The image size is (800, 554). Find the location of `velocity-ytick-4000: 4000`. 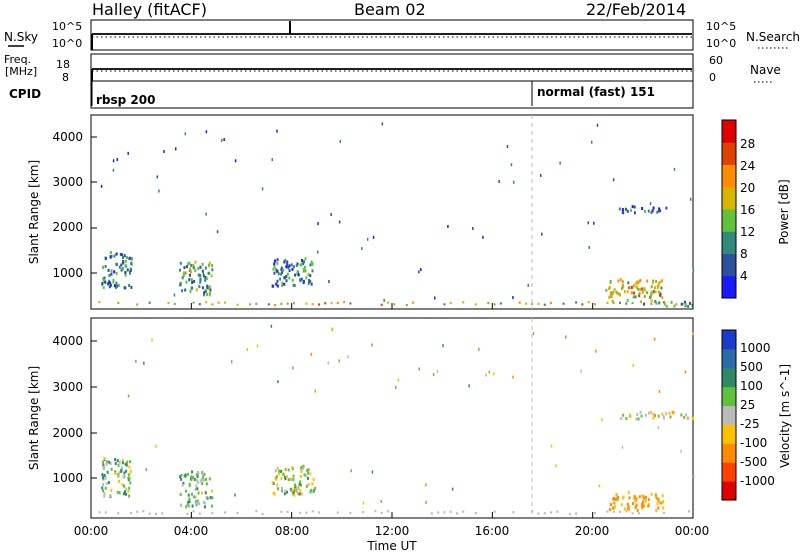

velocity-ytick-4000: 4000 is located at coordinates (67, 341).